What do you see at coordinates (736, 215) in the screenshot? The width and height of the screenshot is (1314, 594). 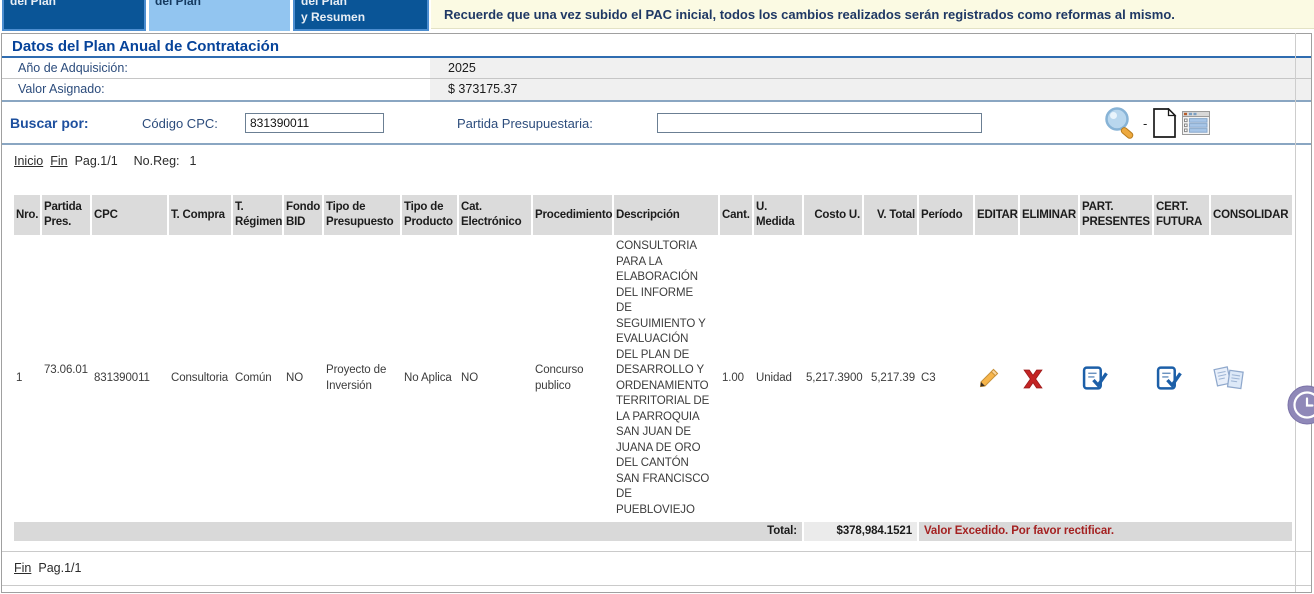 I see `col-header-cant: Cant.` at bounding box center [736, 215].